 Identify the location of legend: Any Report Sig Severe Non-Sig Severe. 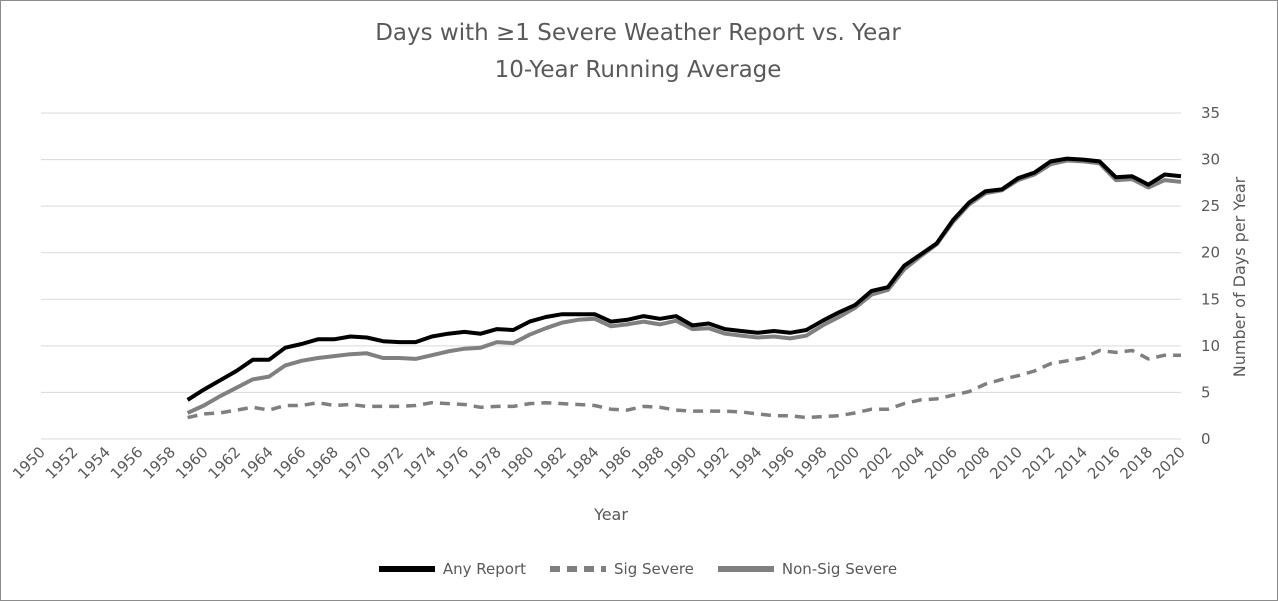
(638, 569).